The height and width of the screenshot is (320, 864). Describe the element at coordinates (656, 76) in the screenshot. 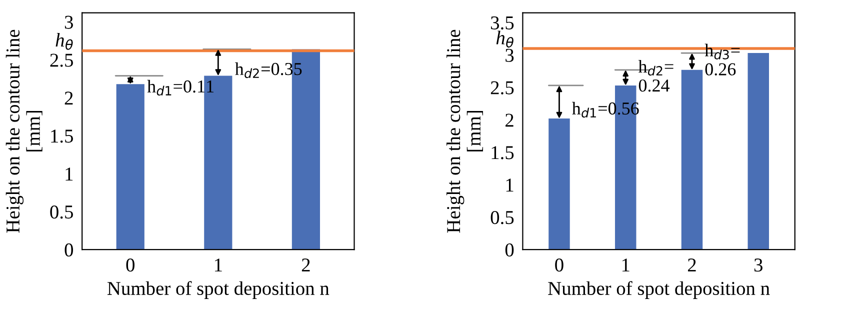

I see `annotation: h$_{d2}$= 0.24` at that location.